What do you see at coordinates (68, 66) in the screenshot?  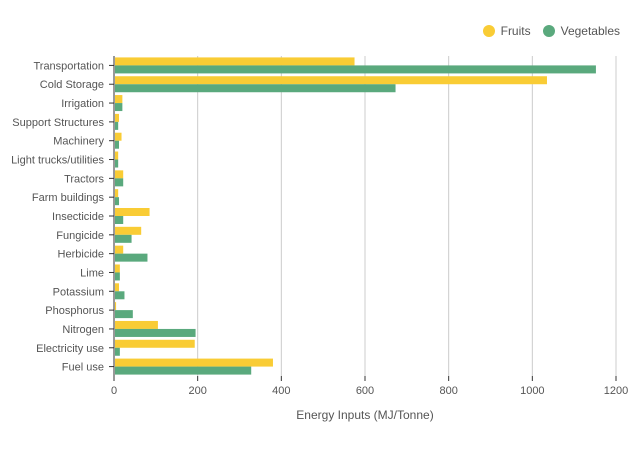 I see `y-tick-label: Transportation` at bounding box center [68, 66].